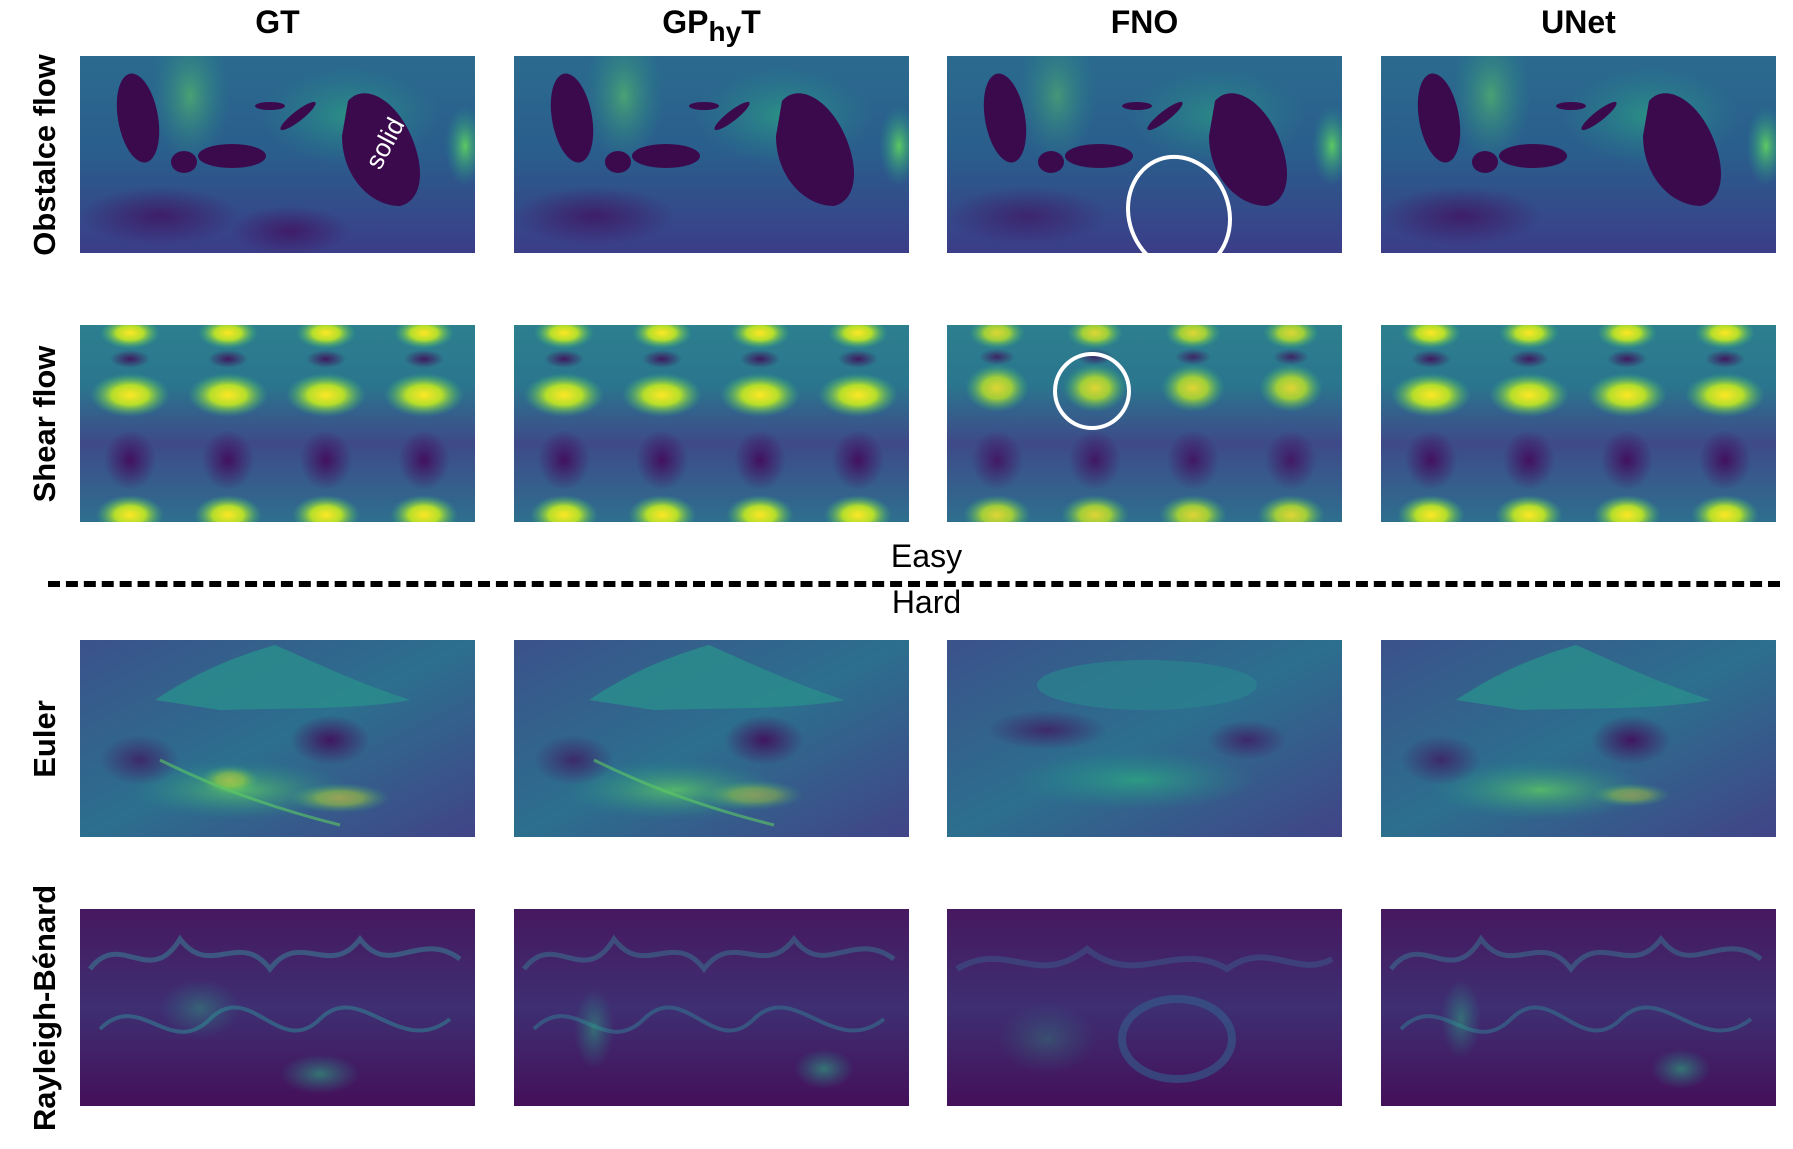 The width and height of the screenshot is (1793, 1149). Describe the element at coordinates (277, 423) in the screenshot. I see `panel-shear-gt` at that location.